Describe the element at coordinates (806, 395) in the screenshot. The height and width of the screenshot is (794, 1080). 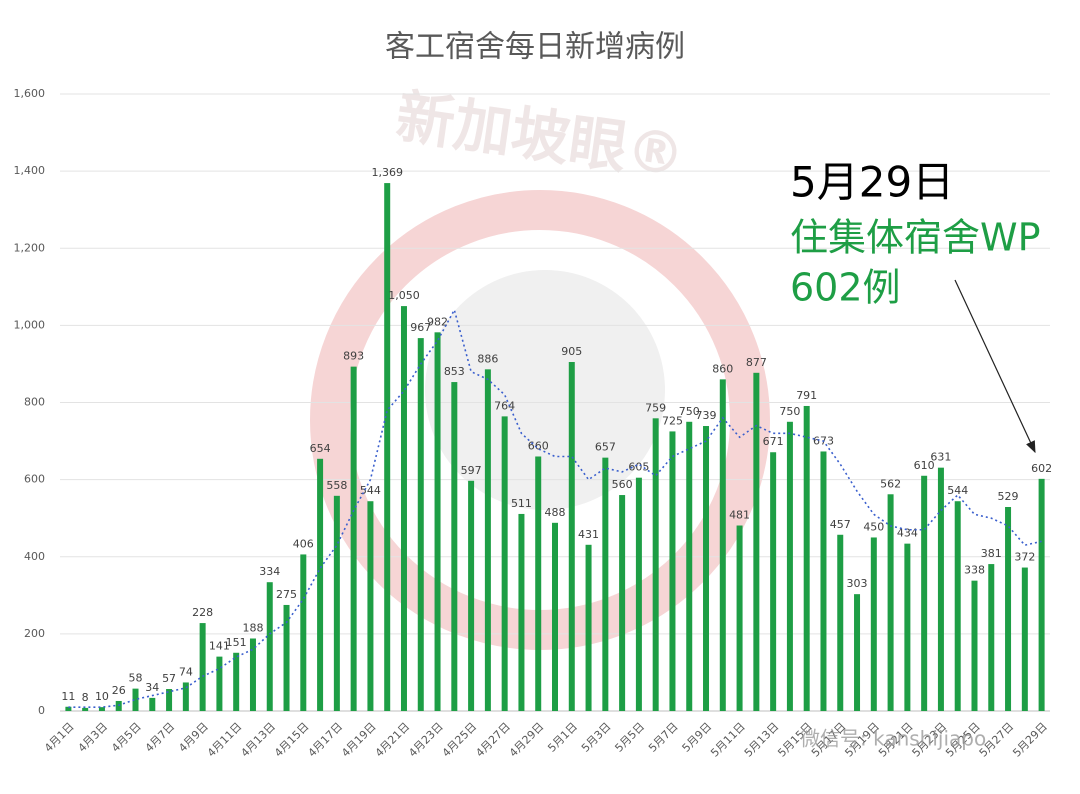
I see `value-label: 791` at that location.